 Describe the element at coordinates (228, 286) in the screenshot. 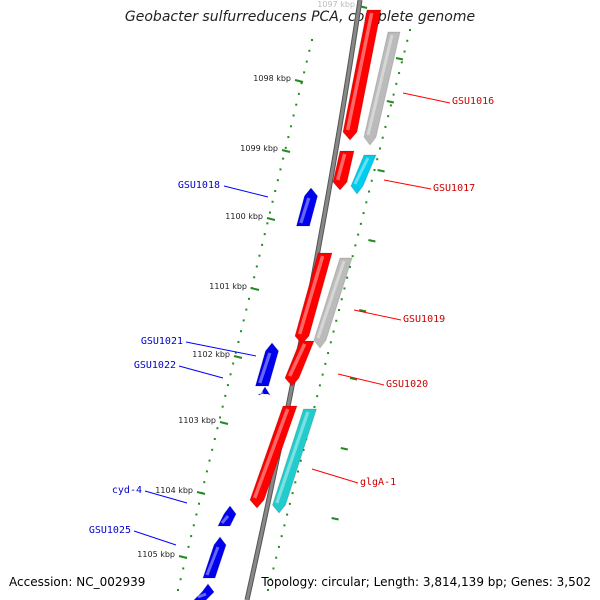

I see `scale-tick-label: 1101 kbp` at that location.